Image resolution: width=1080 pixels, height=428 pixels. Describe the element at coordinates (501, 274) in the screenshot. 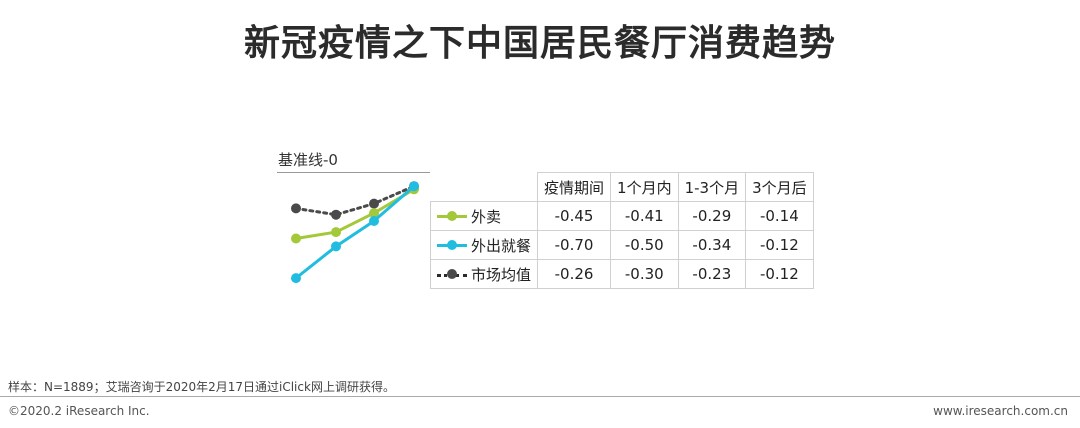

I see `row-label: 市场均值` at that location.